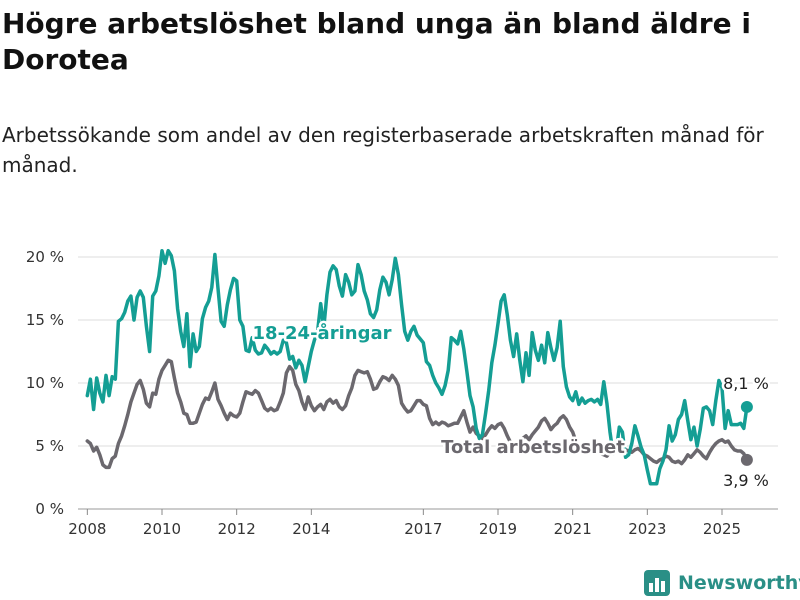 The image size is (800, 600). I want to click on brand-label: Newsworthy, so click(739, 583).